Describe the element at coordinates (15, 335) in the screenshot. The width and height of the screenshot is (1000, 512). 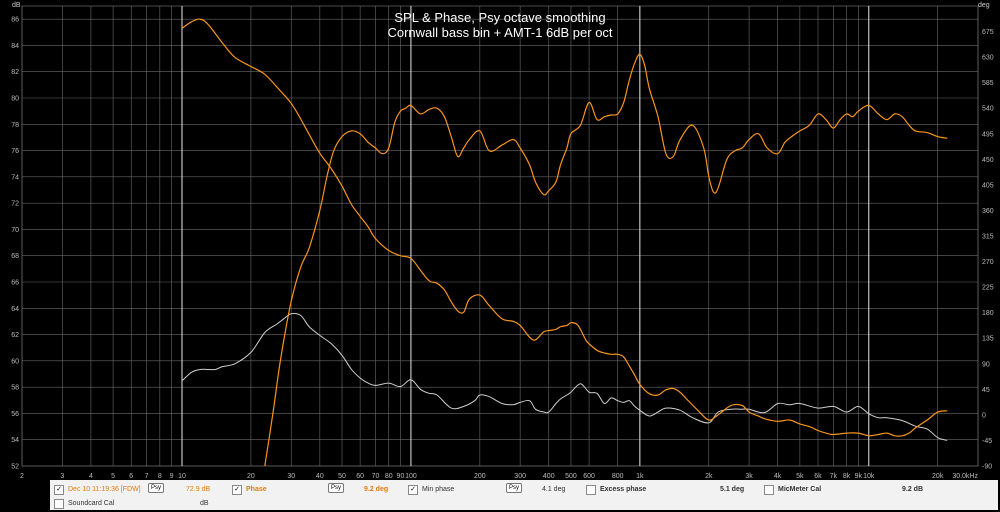
I see `y-left-tick-label: 62` at that location.